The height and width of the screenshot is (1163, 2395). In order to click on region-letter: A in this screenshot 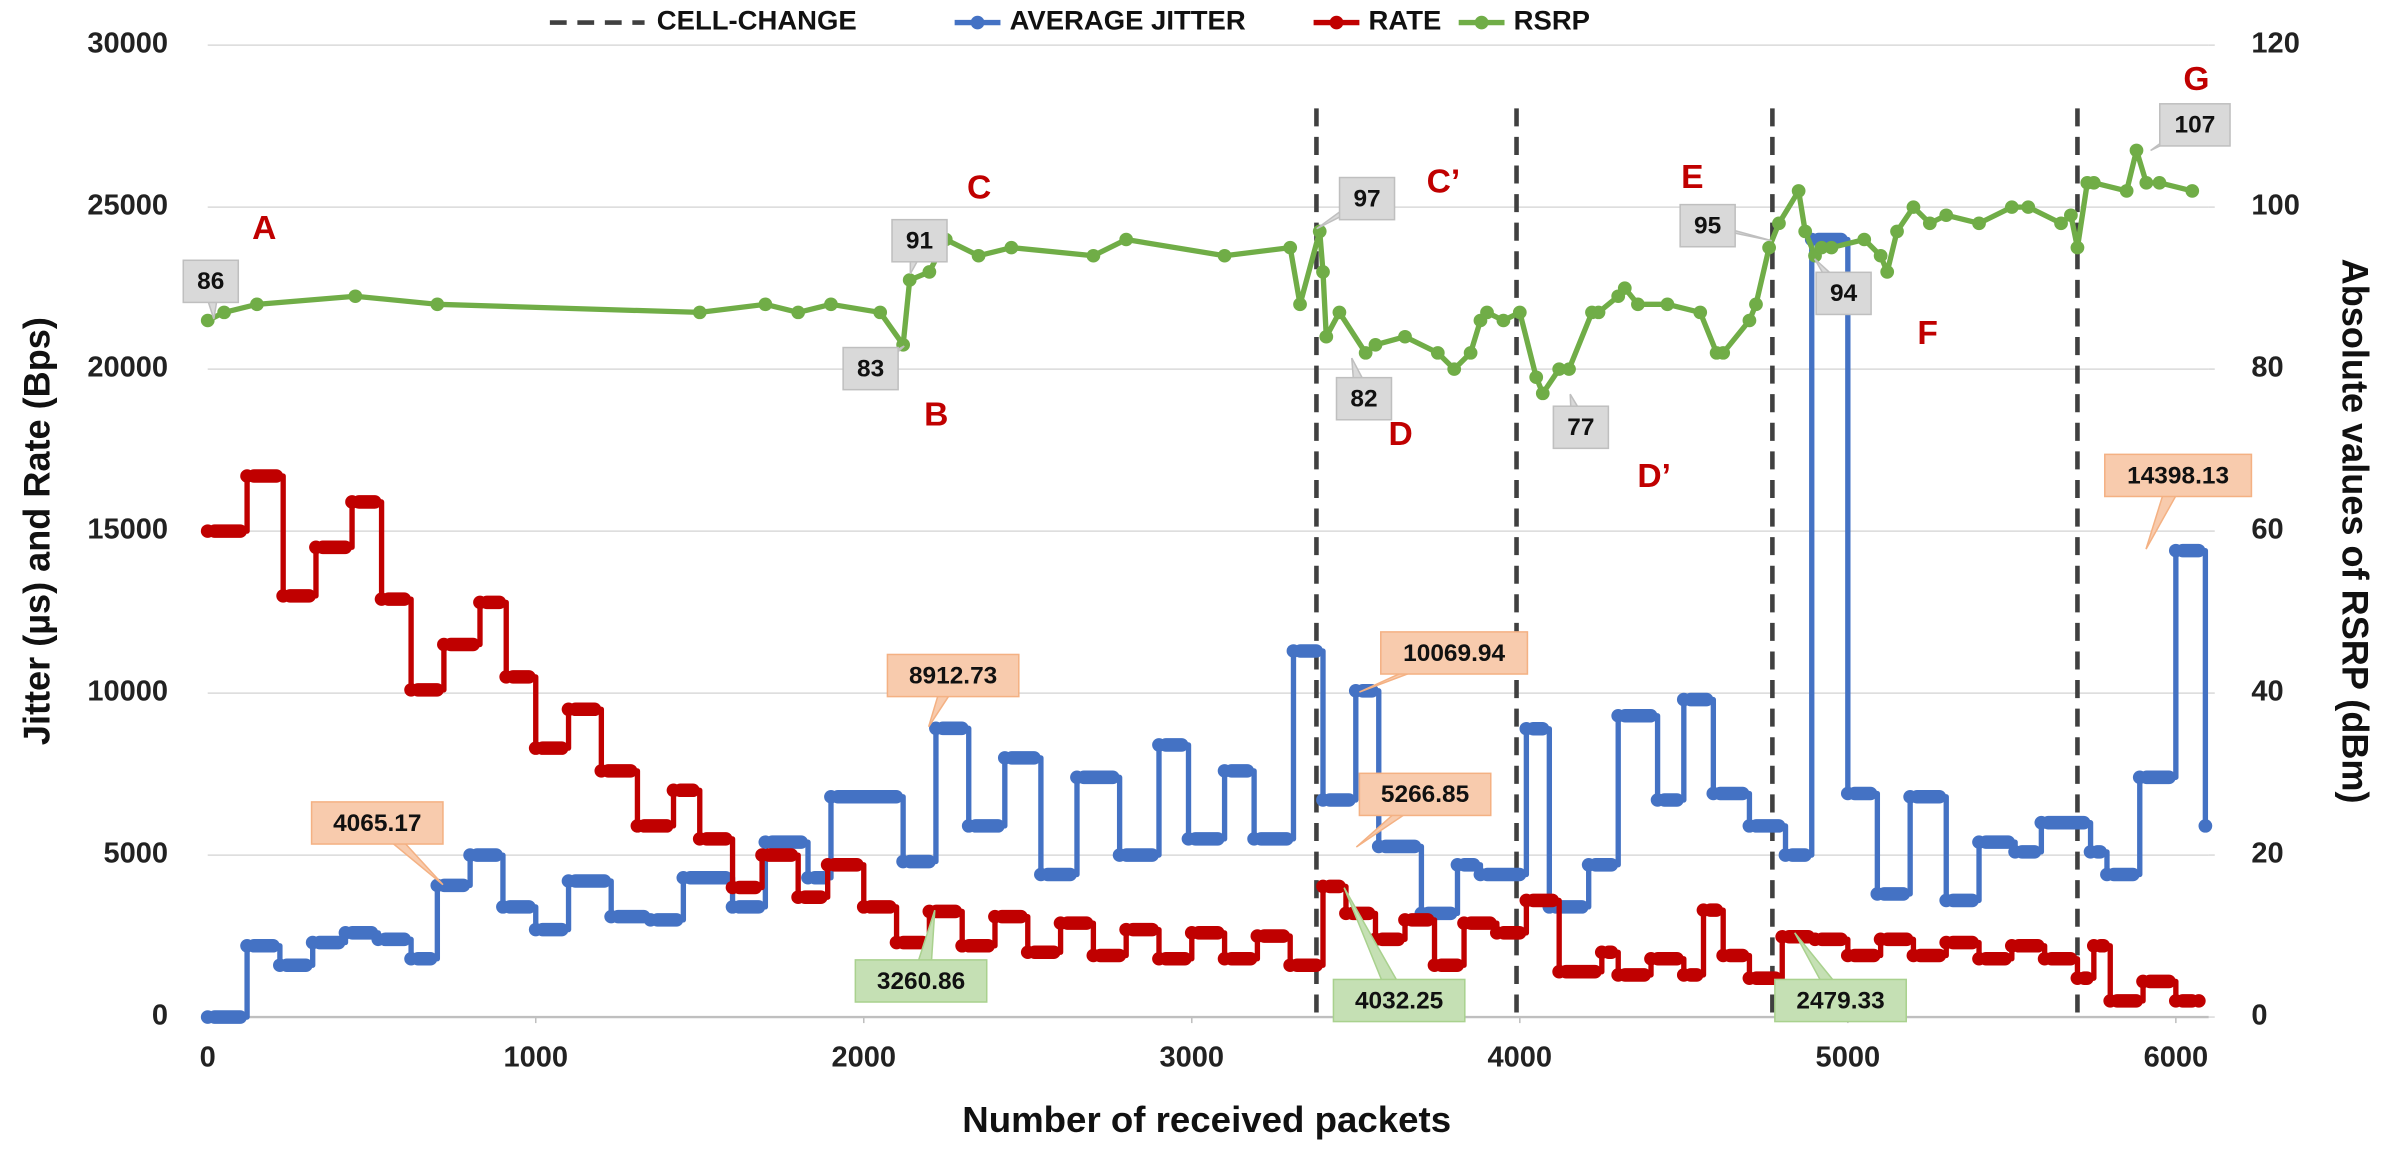, I will do `click(264, 228)`.